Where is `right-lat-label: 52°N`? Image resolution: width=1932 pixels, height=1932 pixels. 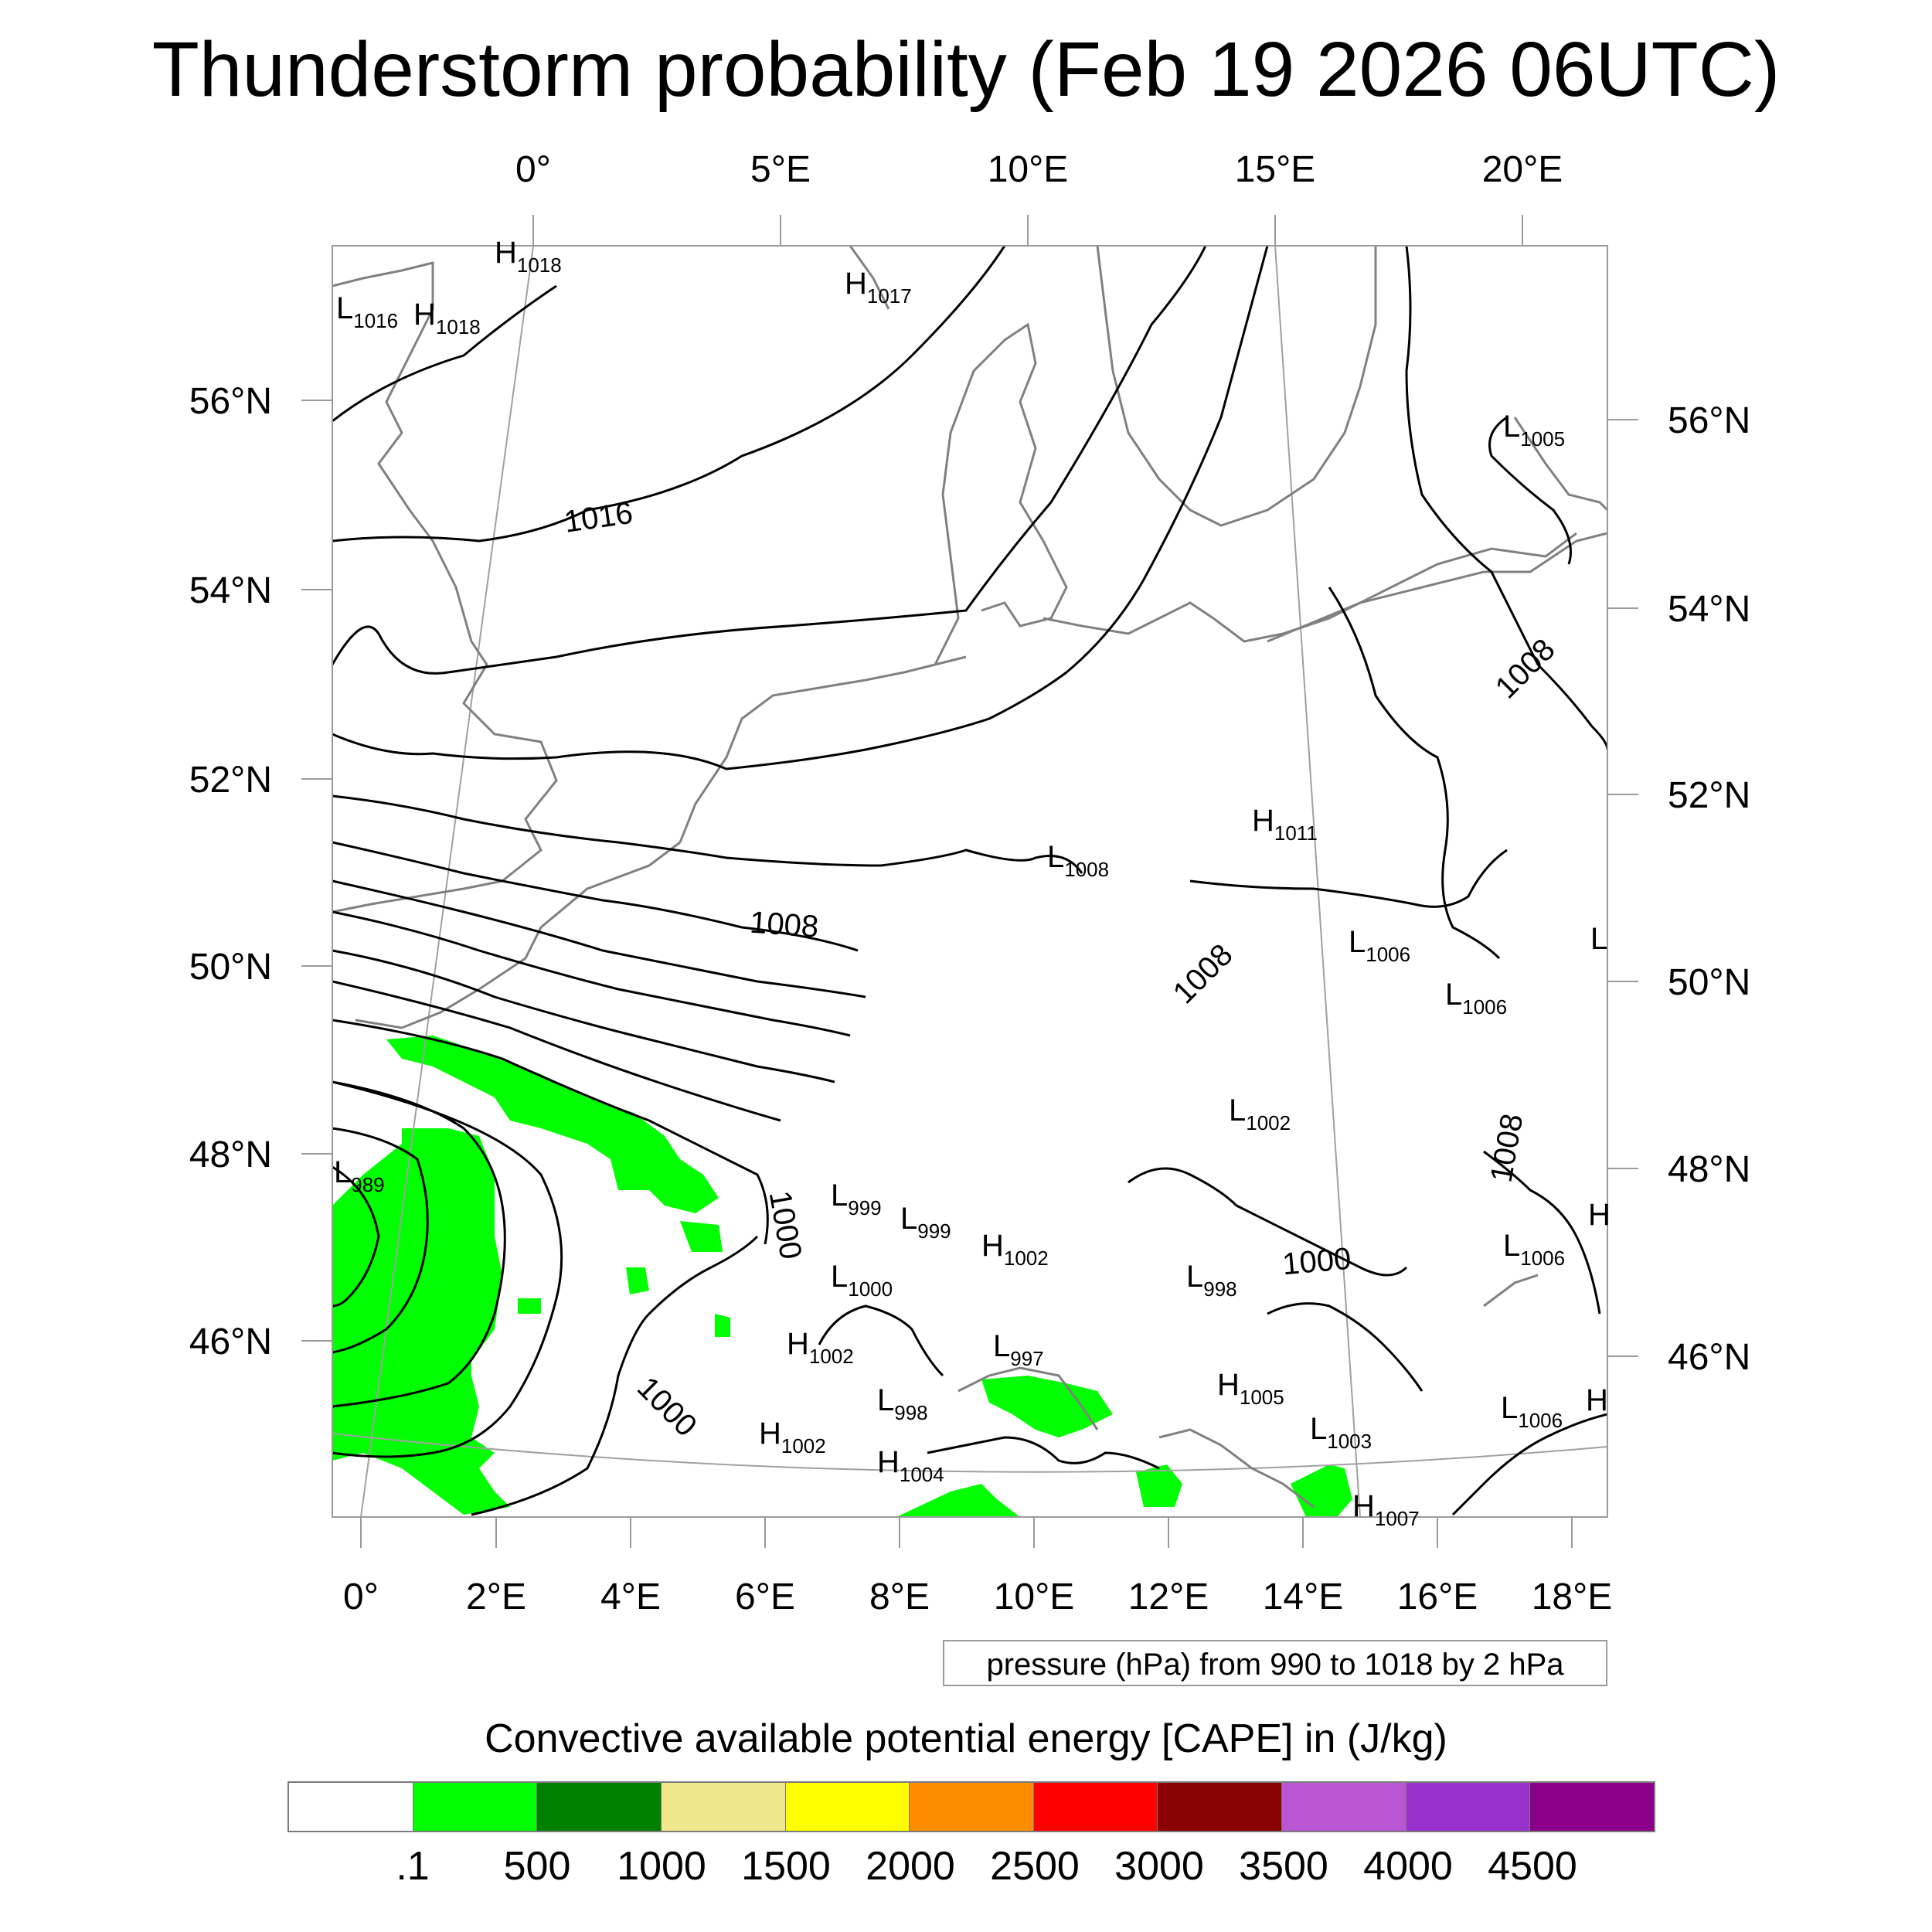
right-lat-label: 52°N is located at coordinates (1709, 795).